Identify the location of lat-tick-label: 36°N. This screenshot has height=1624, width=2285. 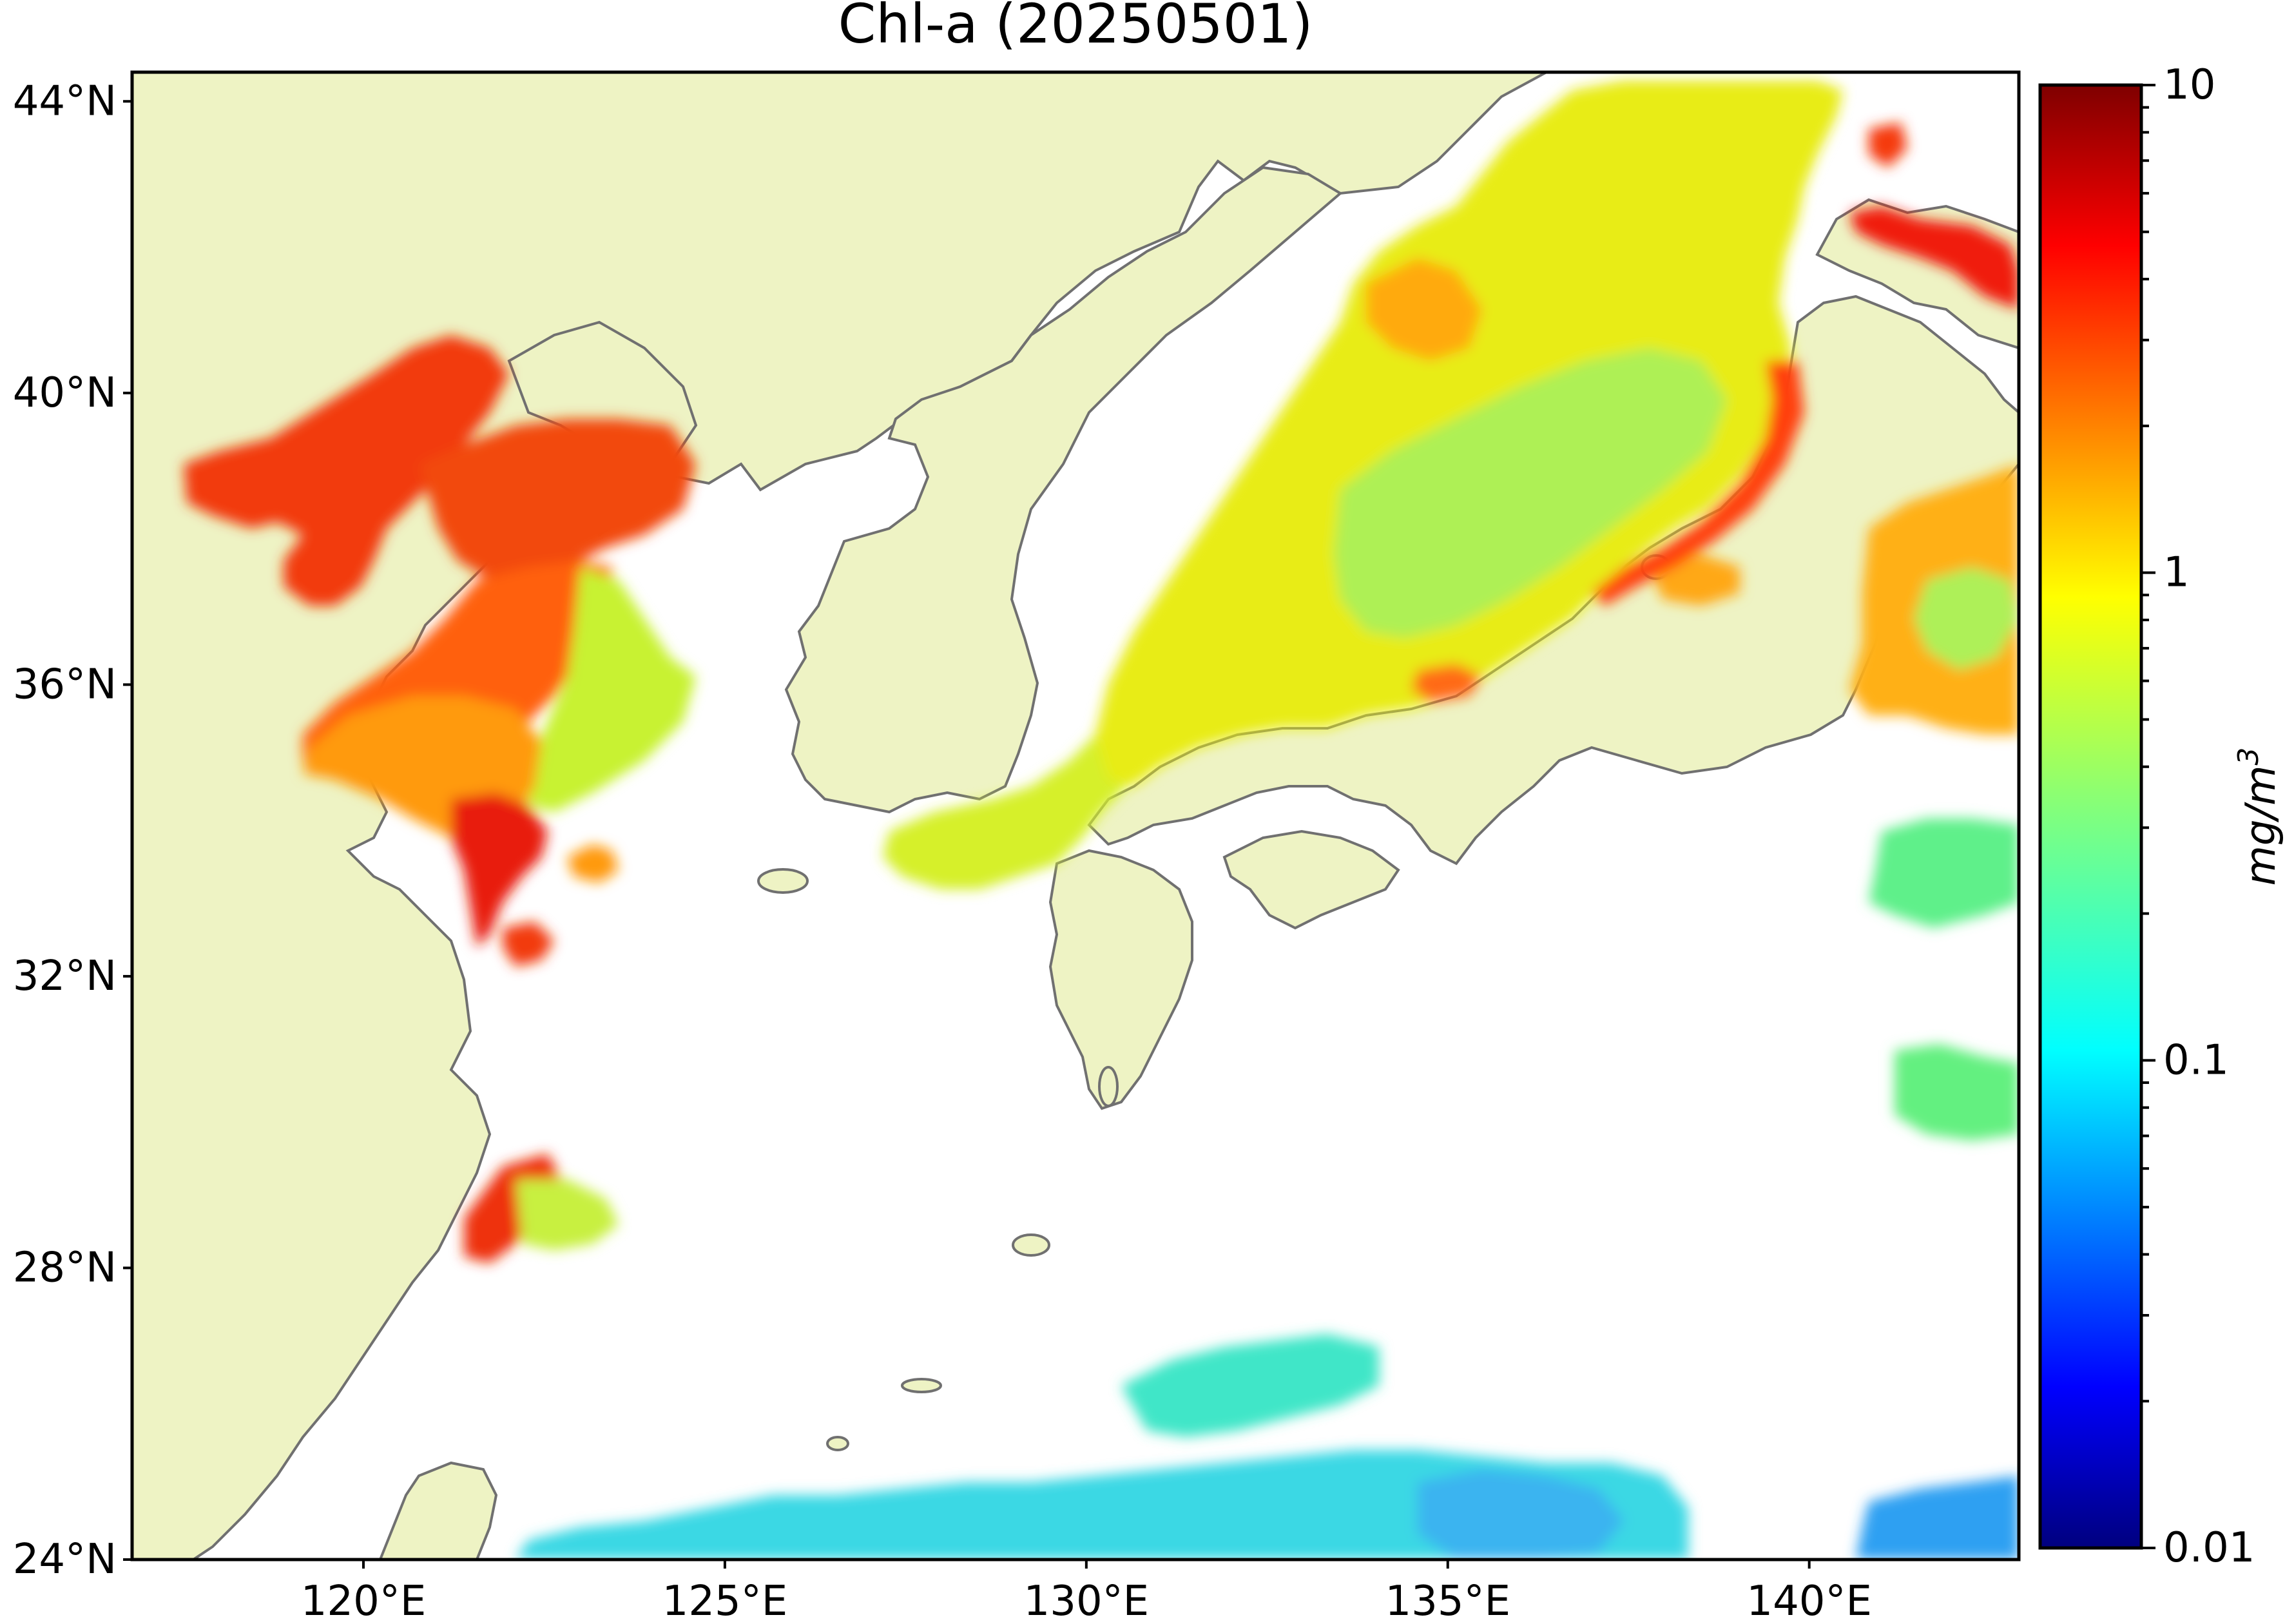
(65, 684).